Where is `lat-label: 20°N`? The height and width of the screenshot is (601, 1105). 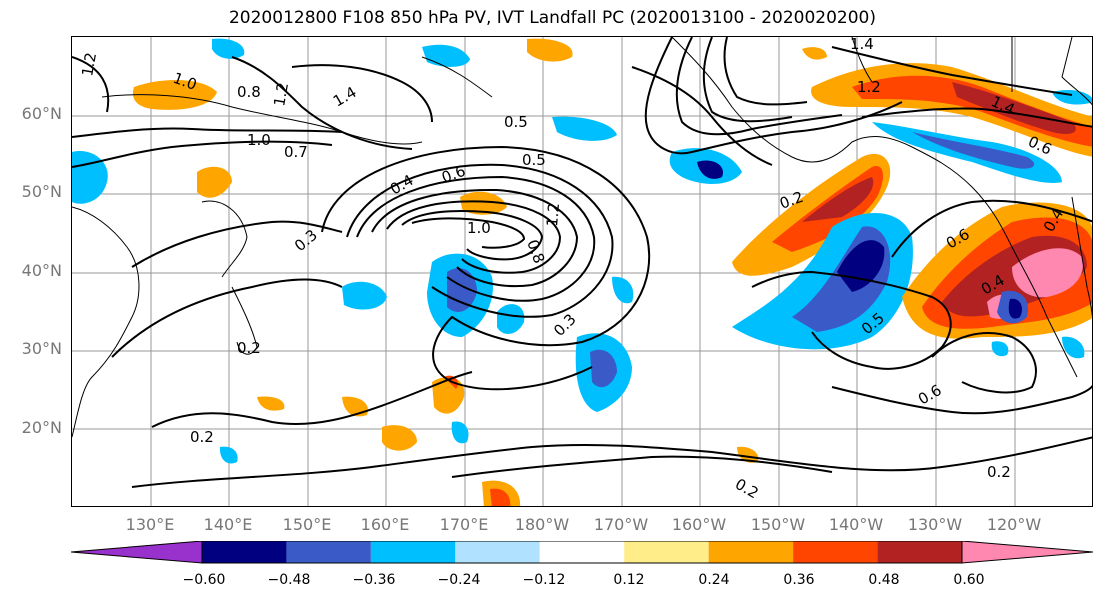
lat-label: 20°N is located at coordinates (41, 427).